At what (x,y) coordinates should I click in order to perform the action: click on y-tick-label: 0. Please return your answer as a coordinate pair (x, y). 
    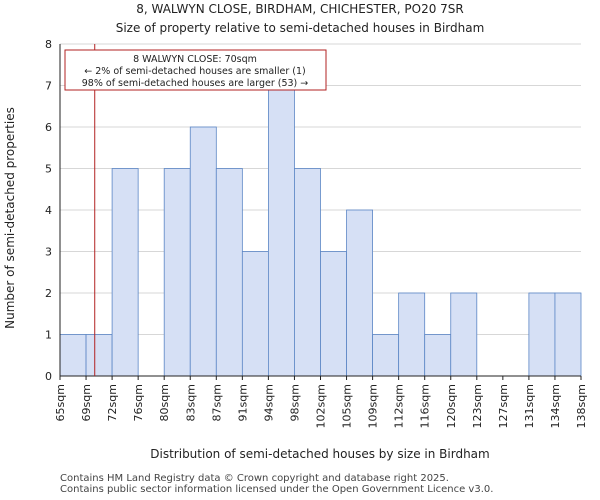
    Looking at the image, I should click on (48, 376).